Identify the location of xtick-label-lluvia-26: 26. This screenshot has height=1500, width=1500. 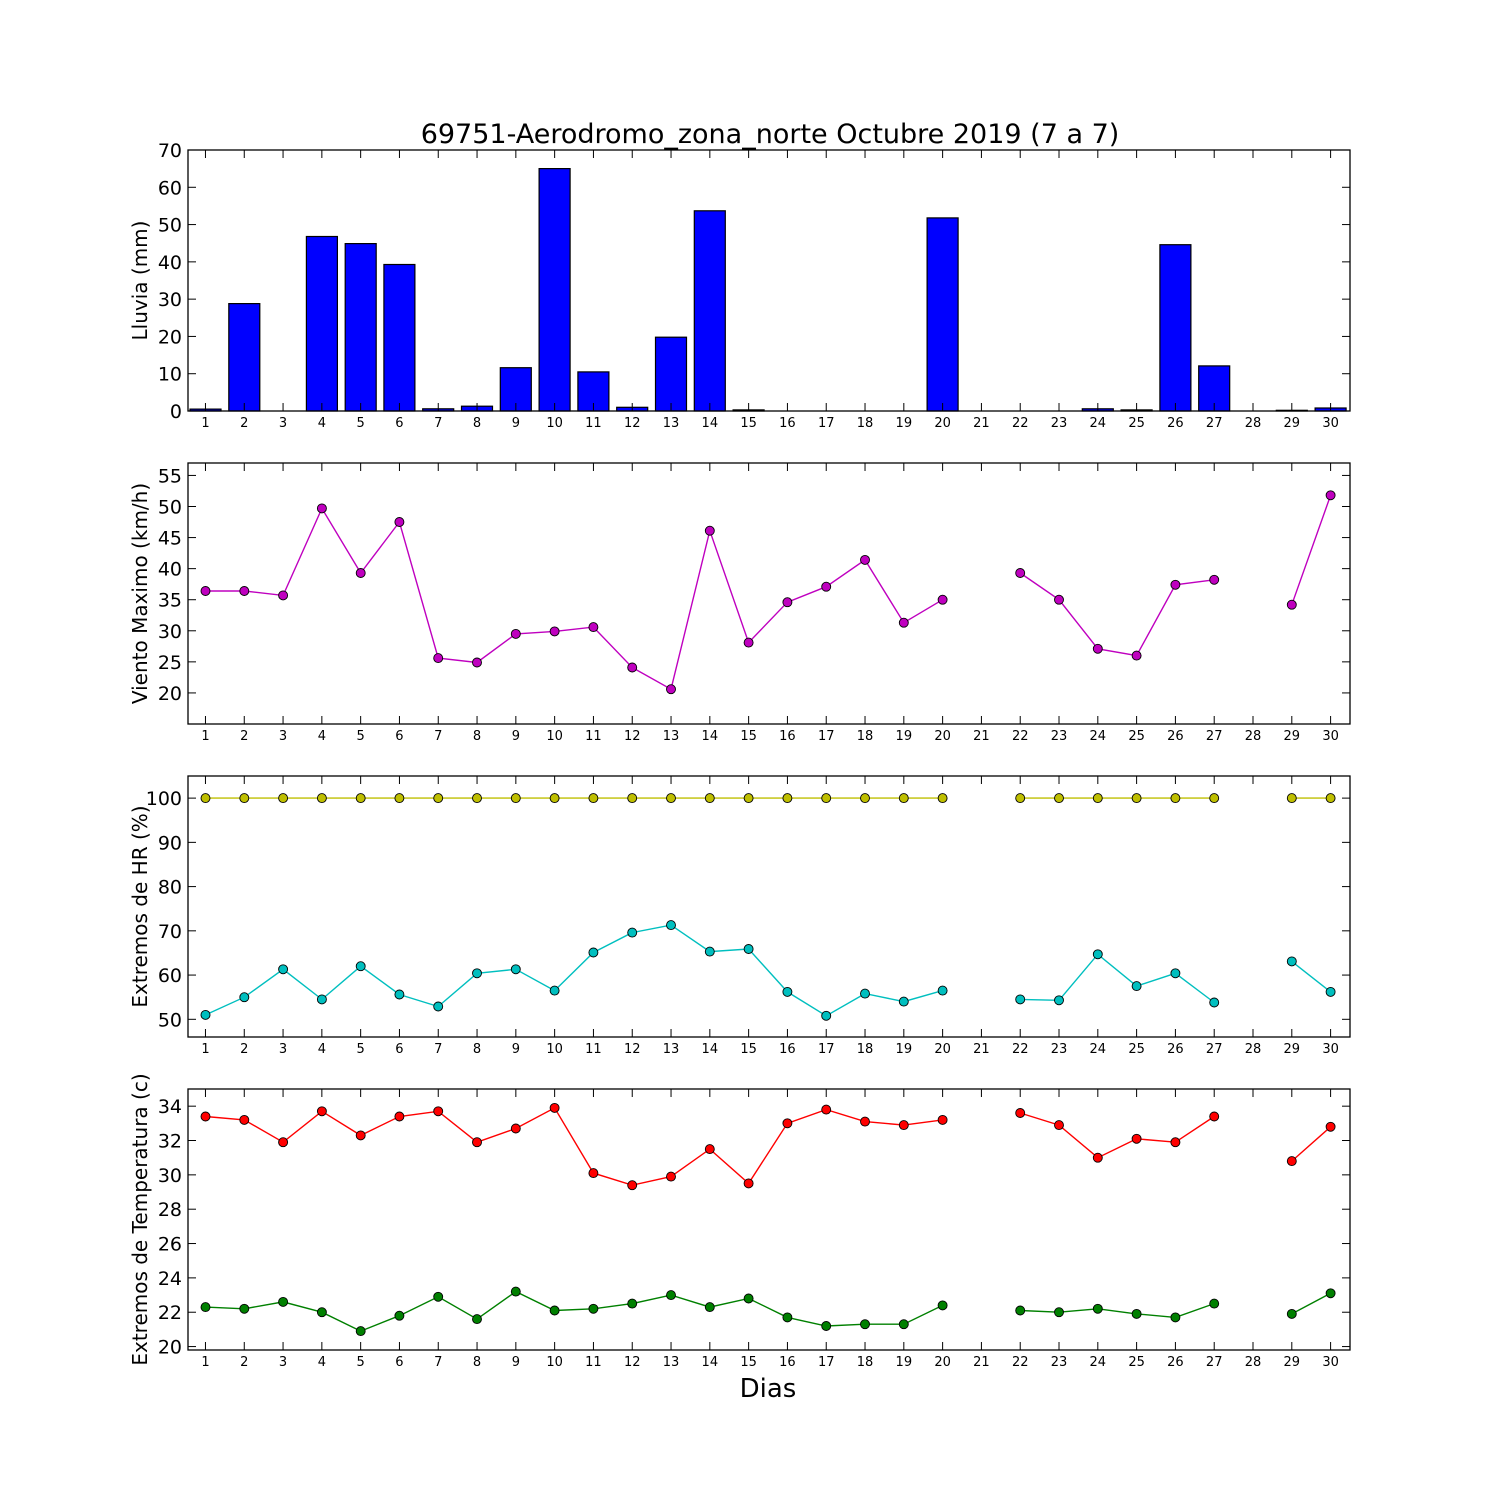
(1175, 423).